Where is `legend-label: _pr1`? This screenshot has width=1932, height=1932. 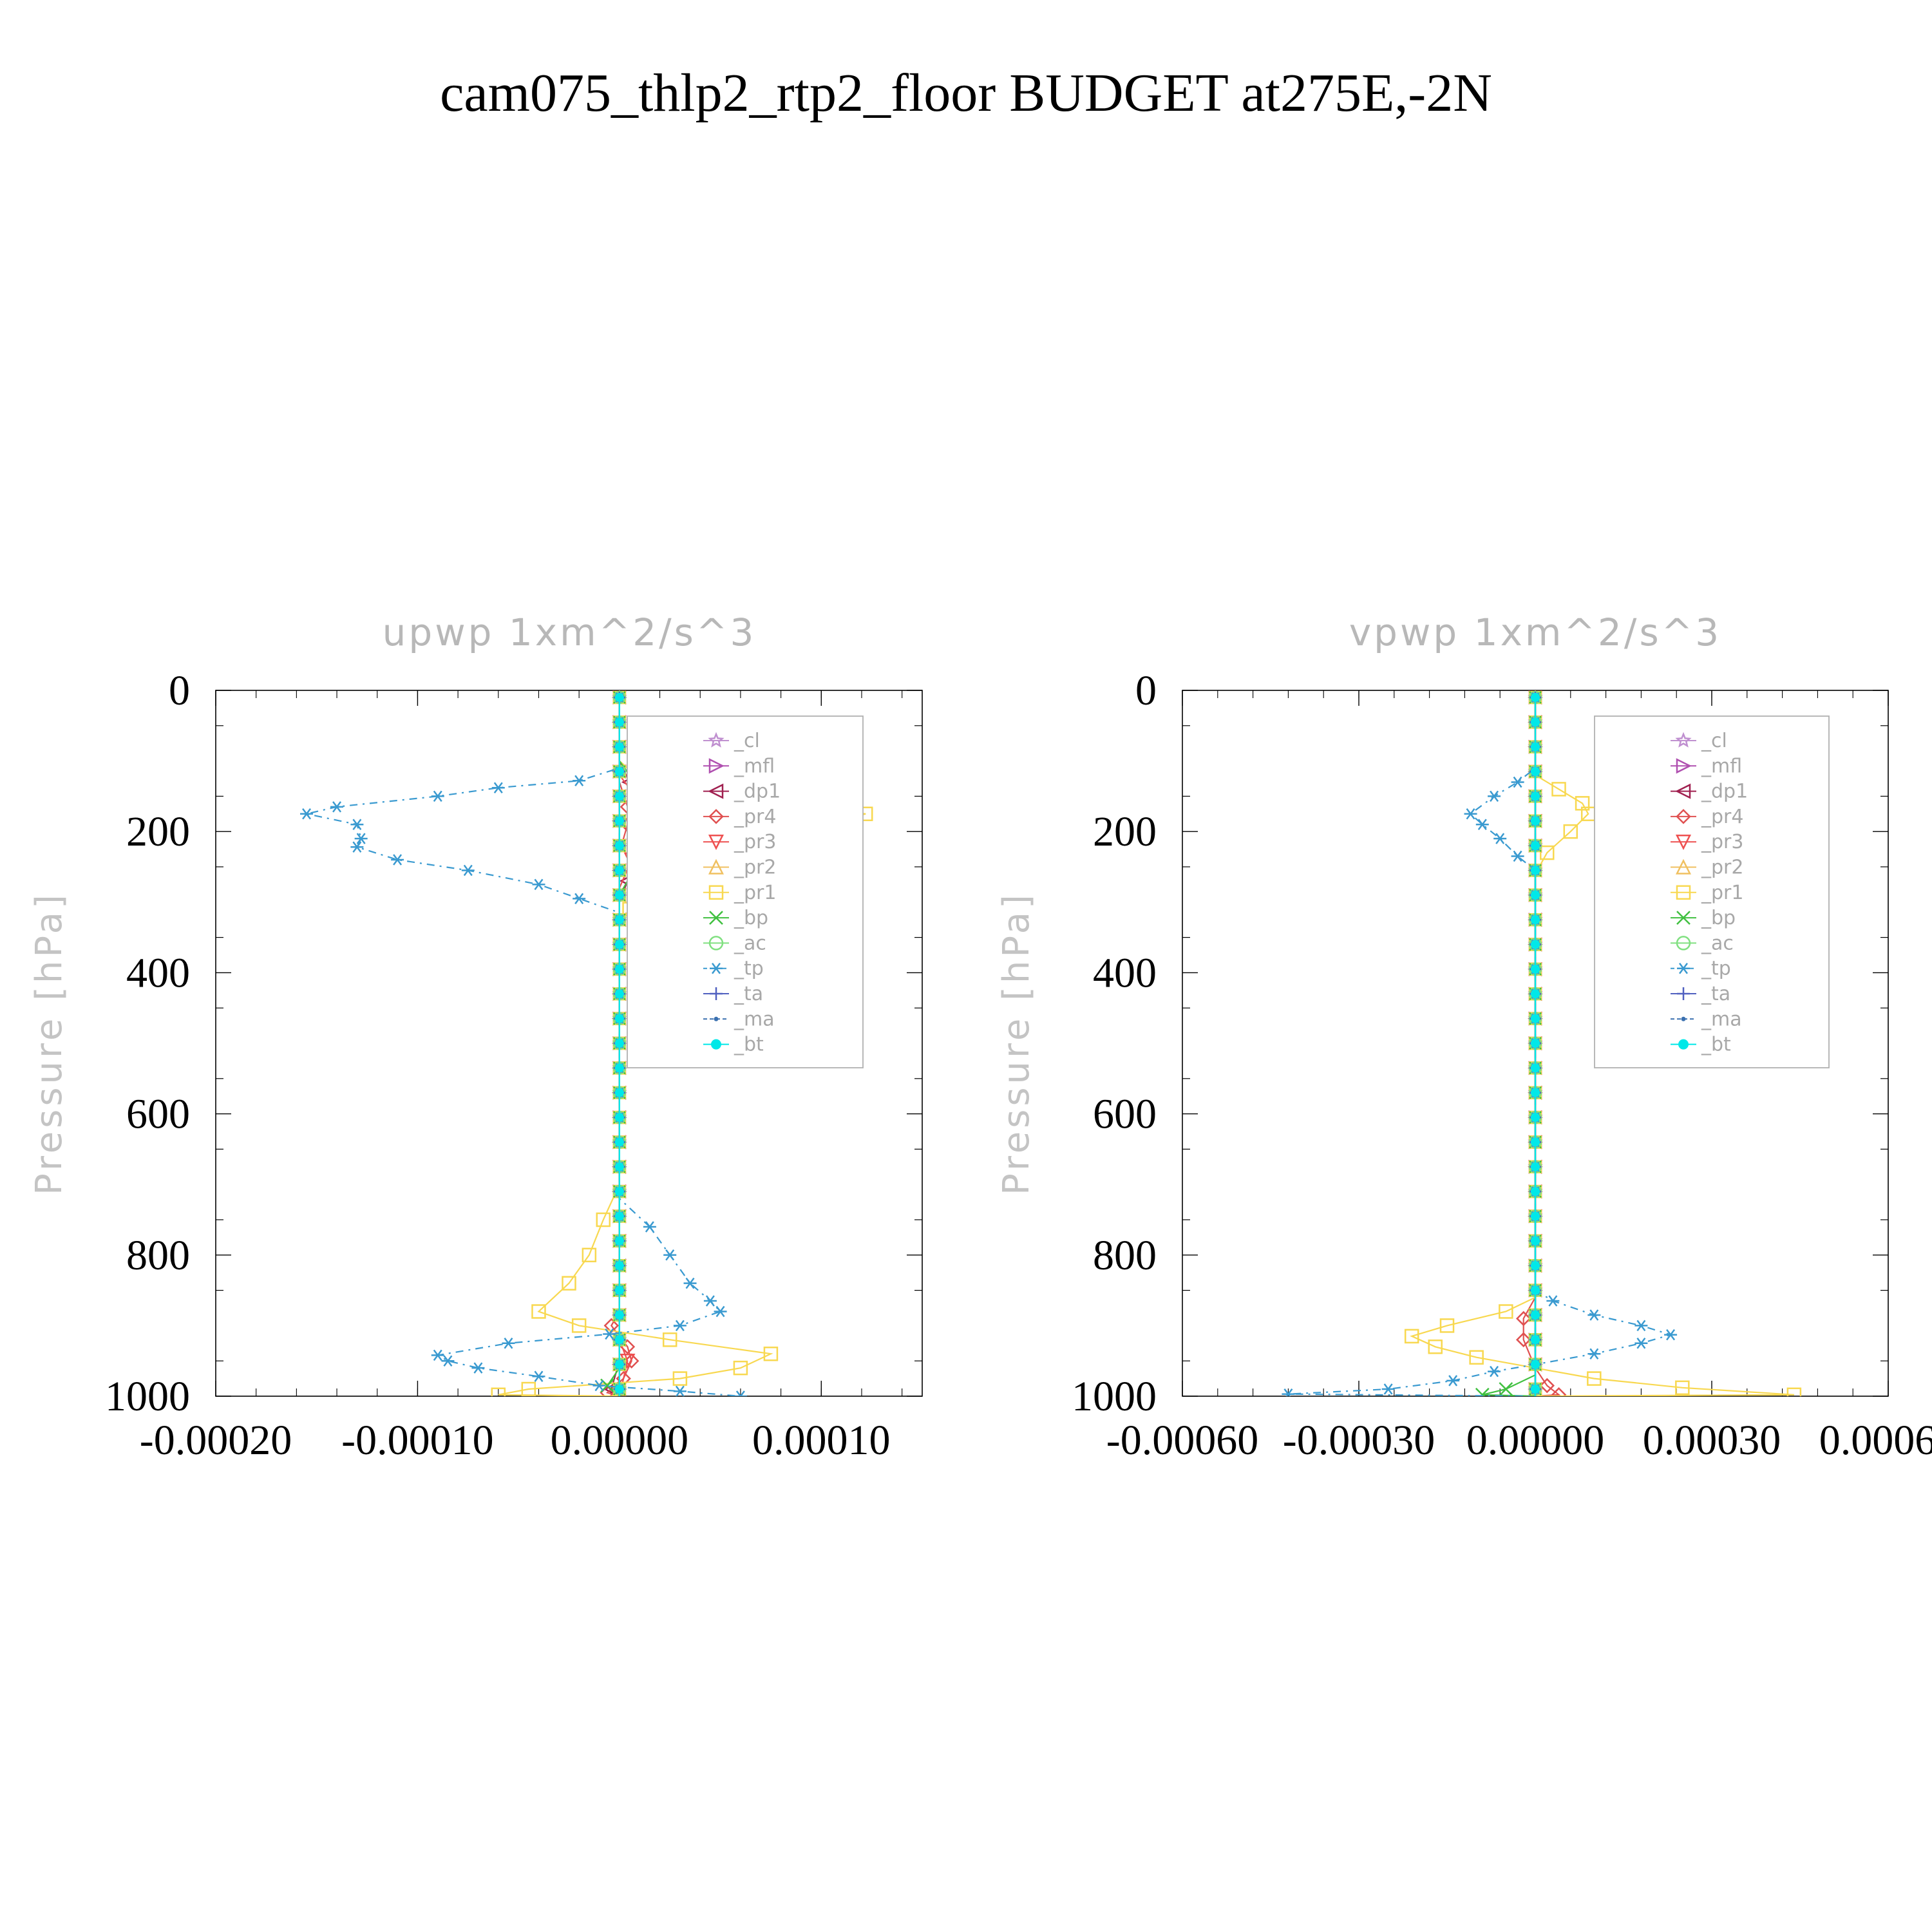 legend-label: _pr1 is located at coordinates (1722, 893).